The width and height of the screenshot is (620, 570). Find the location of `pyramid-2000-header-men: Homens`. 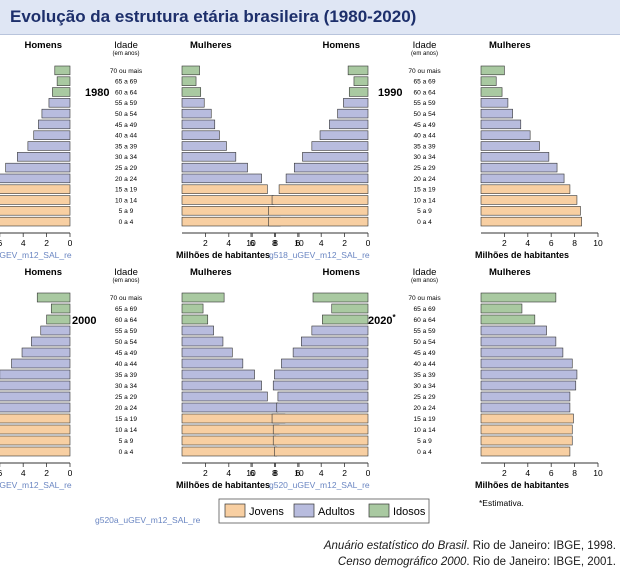

pyramid-2000-header-men: Homens is located at coordinates (43, 272).